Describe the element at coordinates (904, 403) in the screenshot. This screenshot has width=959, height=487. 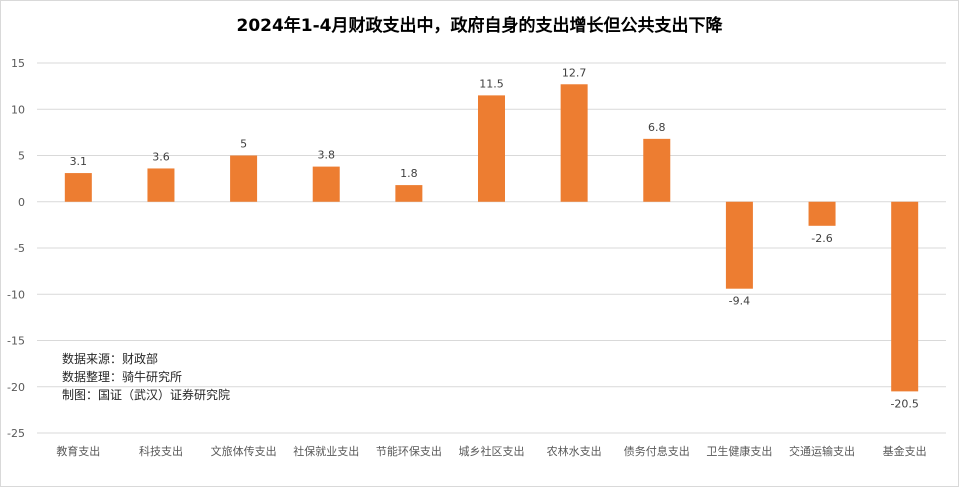
I see `data-label: -20.5` at that location.